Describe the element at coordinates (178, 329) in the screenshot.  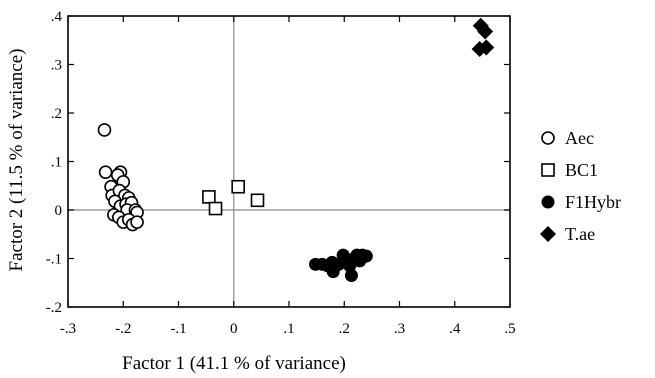
I see `x-tick-label: -.1` at that location.